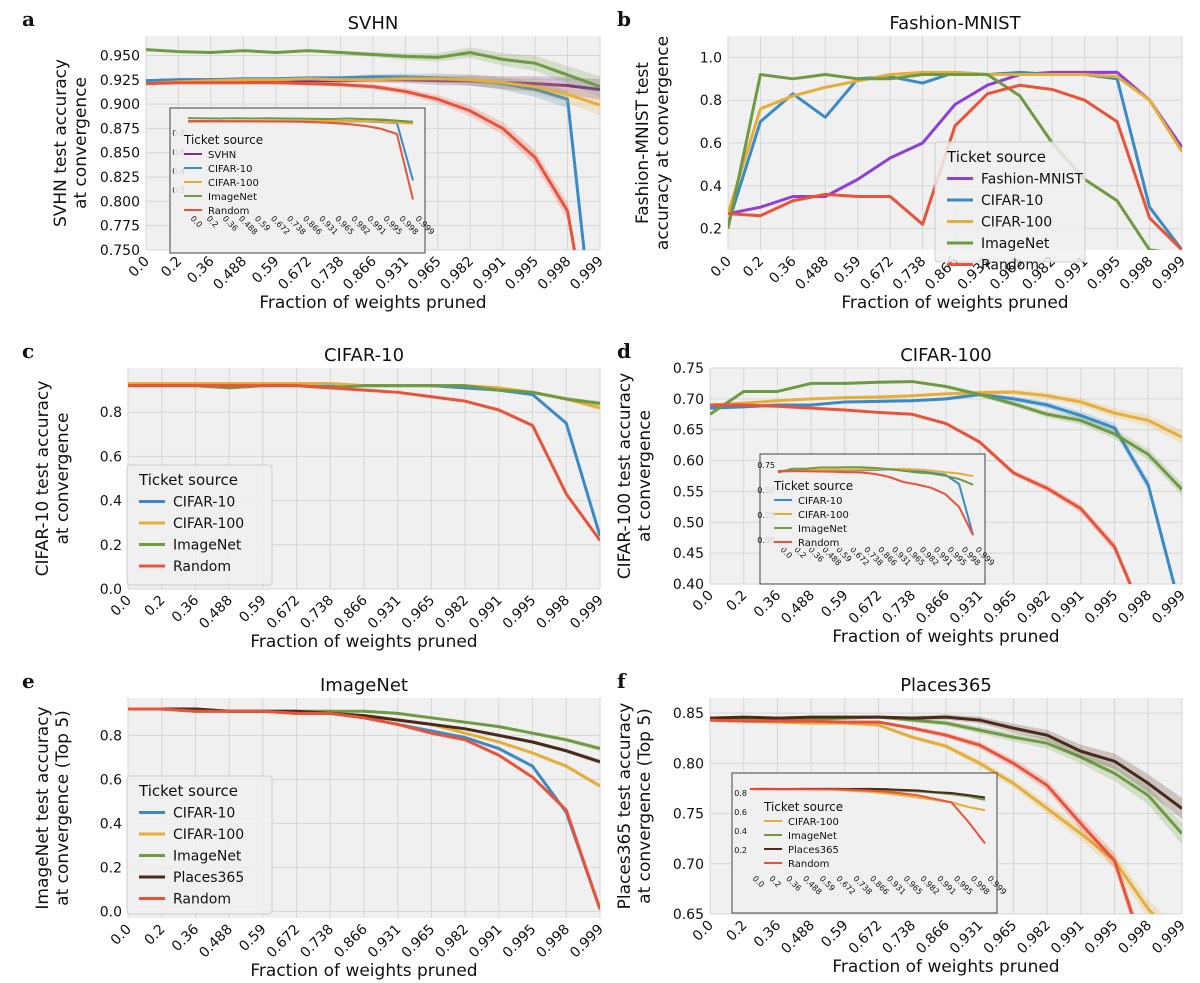  I want to click on panel-a-inset-series-group, so click(300, 159).